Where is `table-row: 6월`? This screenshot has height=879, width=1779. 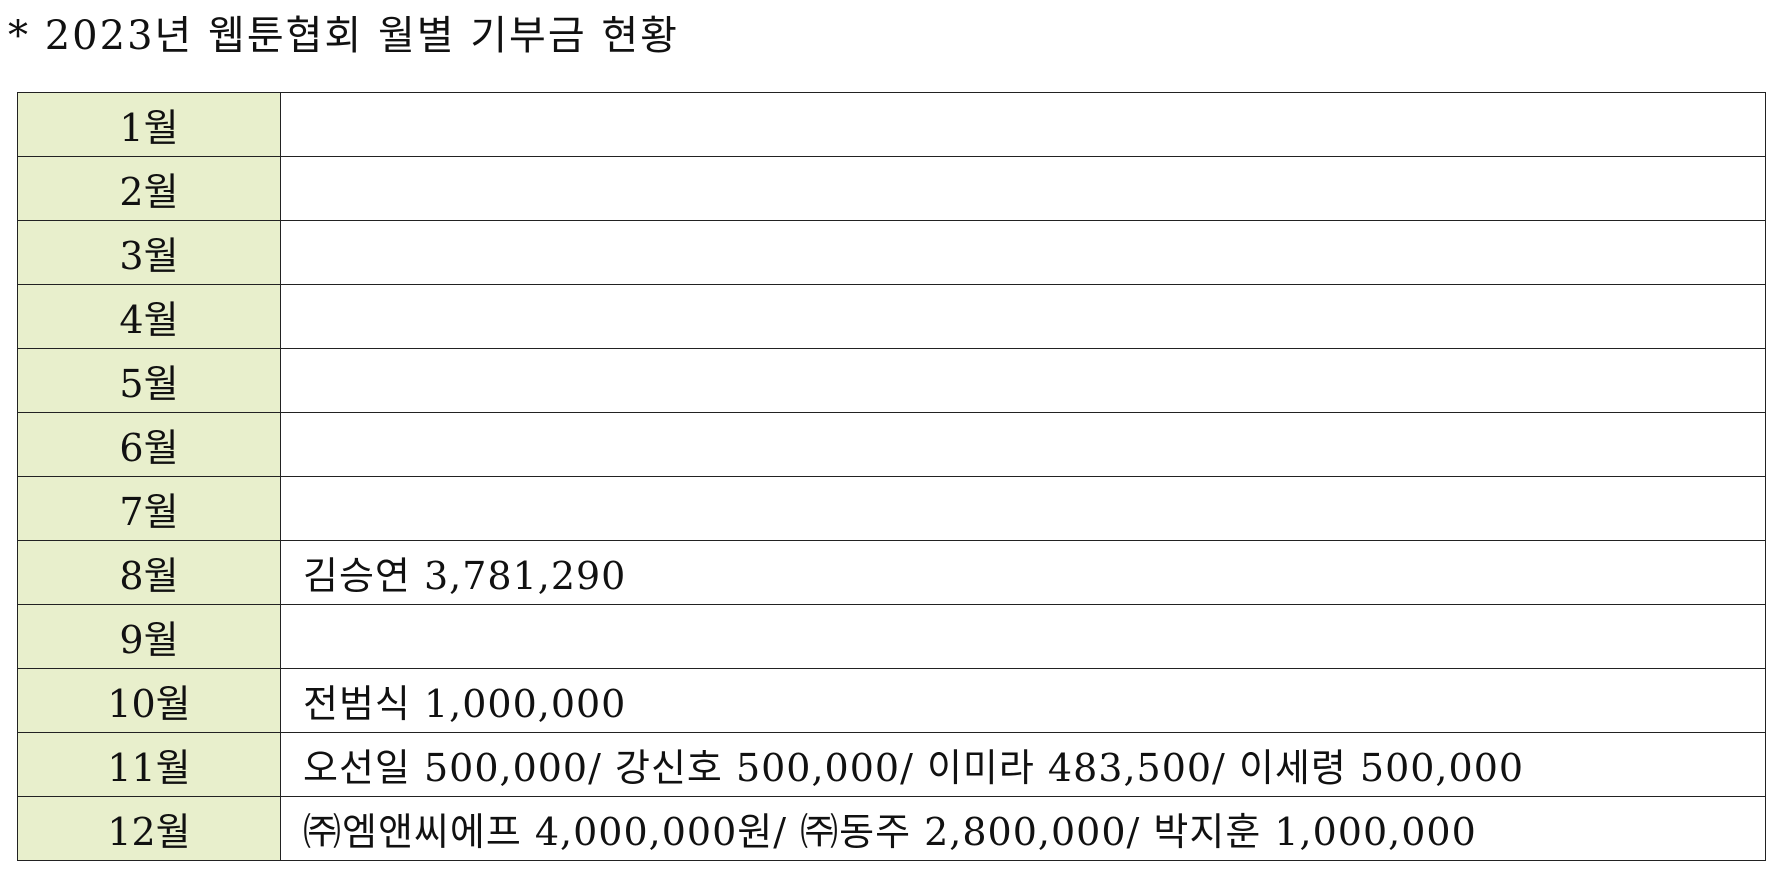 table-row: 6월 is located at coordinates (891, 444).